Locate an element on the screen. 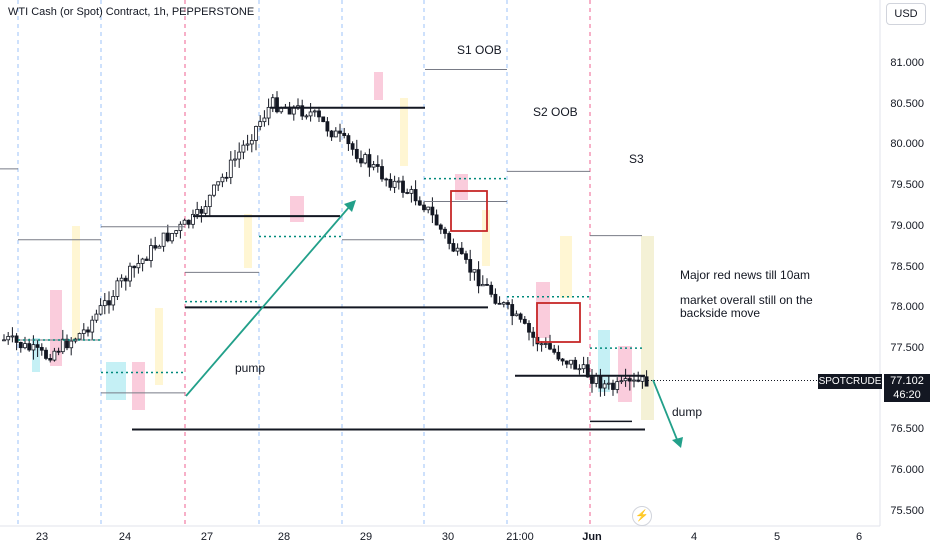 The height and width of the screenshot is (550, 932). x-tick: 23 is located at coordinates (42, 537).